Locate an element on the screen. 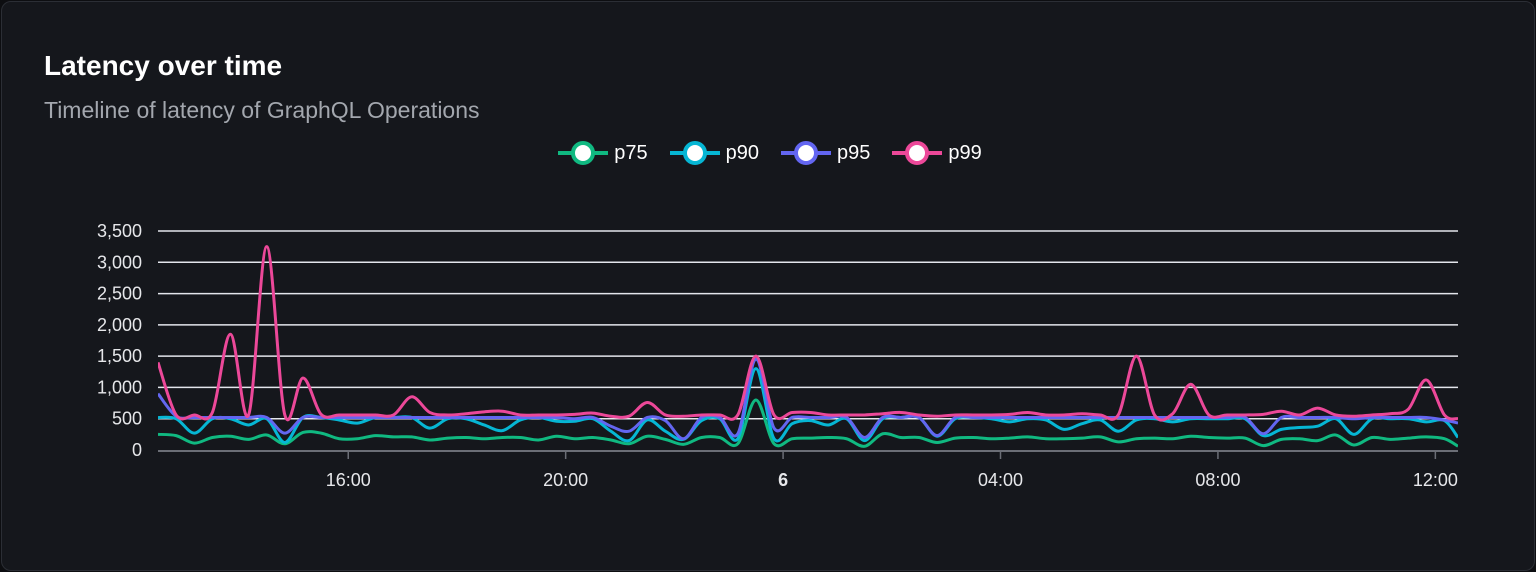 The image size is (1536, 572). y-tick-label: 3,000 is located at coordinates (119, 262).